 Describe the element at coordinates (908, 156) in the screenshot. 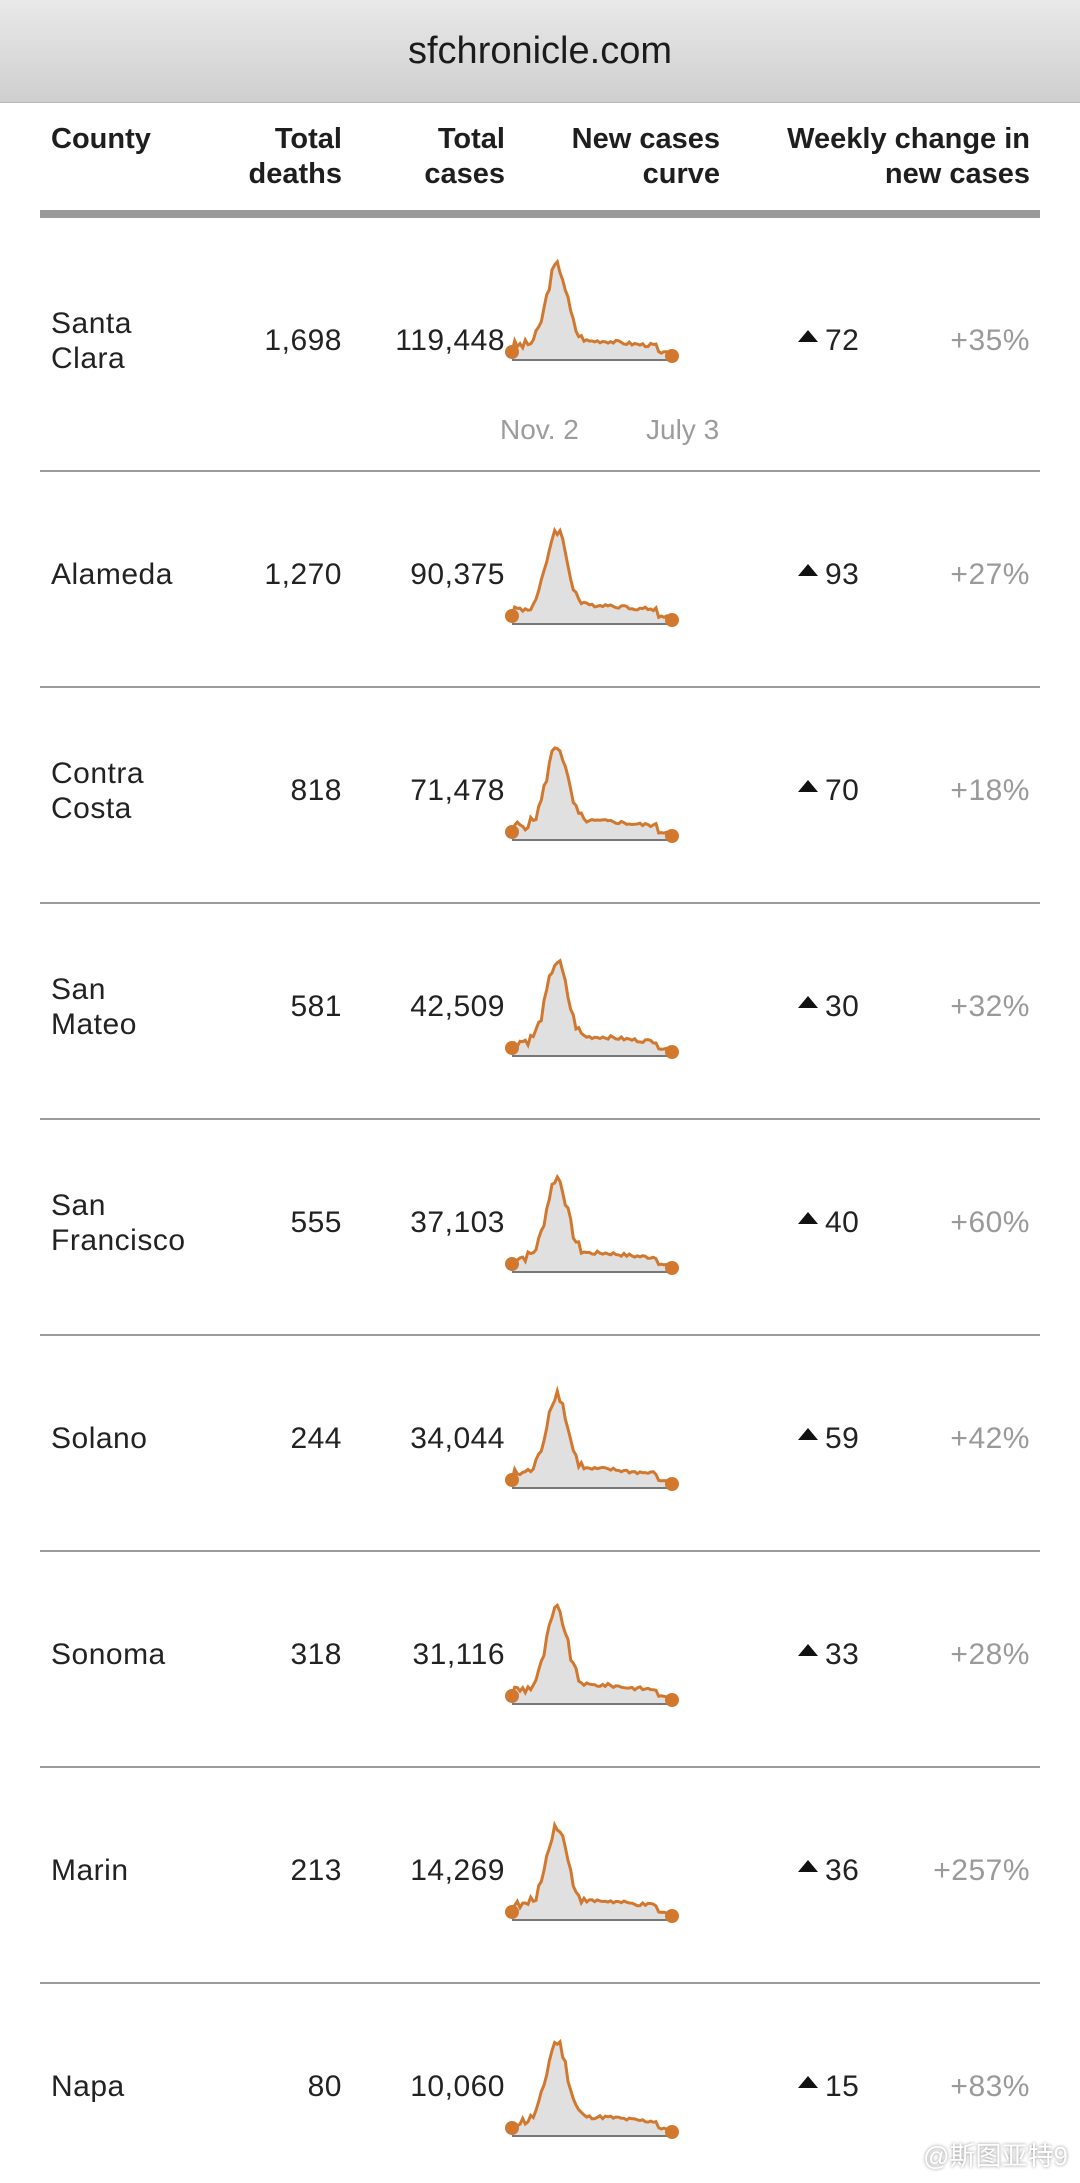

I see `header-weekly-change: Weekly change in new cases` at that location.